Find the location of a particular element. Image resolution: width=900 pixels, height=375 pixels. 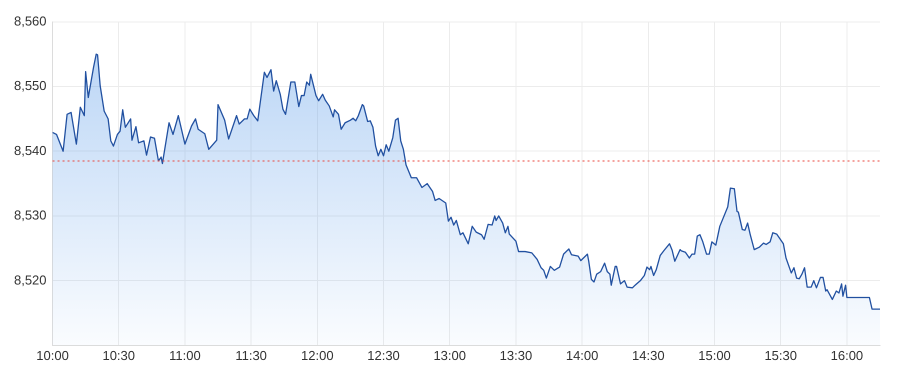

x-tick-label: 13:30 is located at coordinates (516, 355).